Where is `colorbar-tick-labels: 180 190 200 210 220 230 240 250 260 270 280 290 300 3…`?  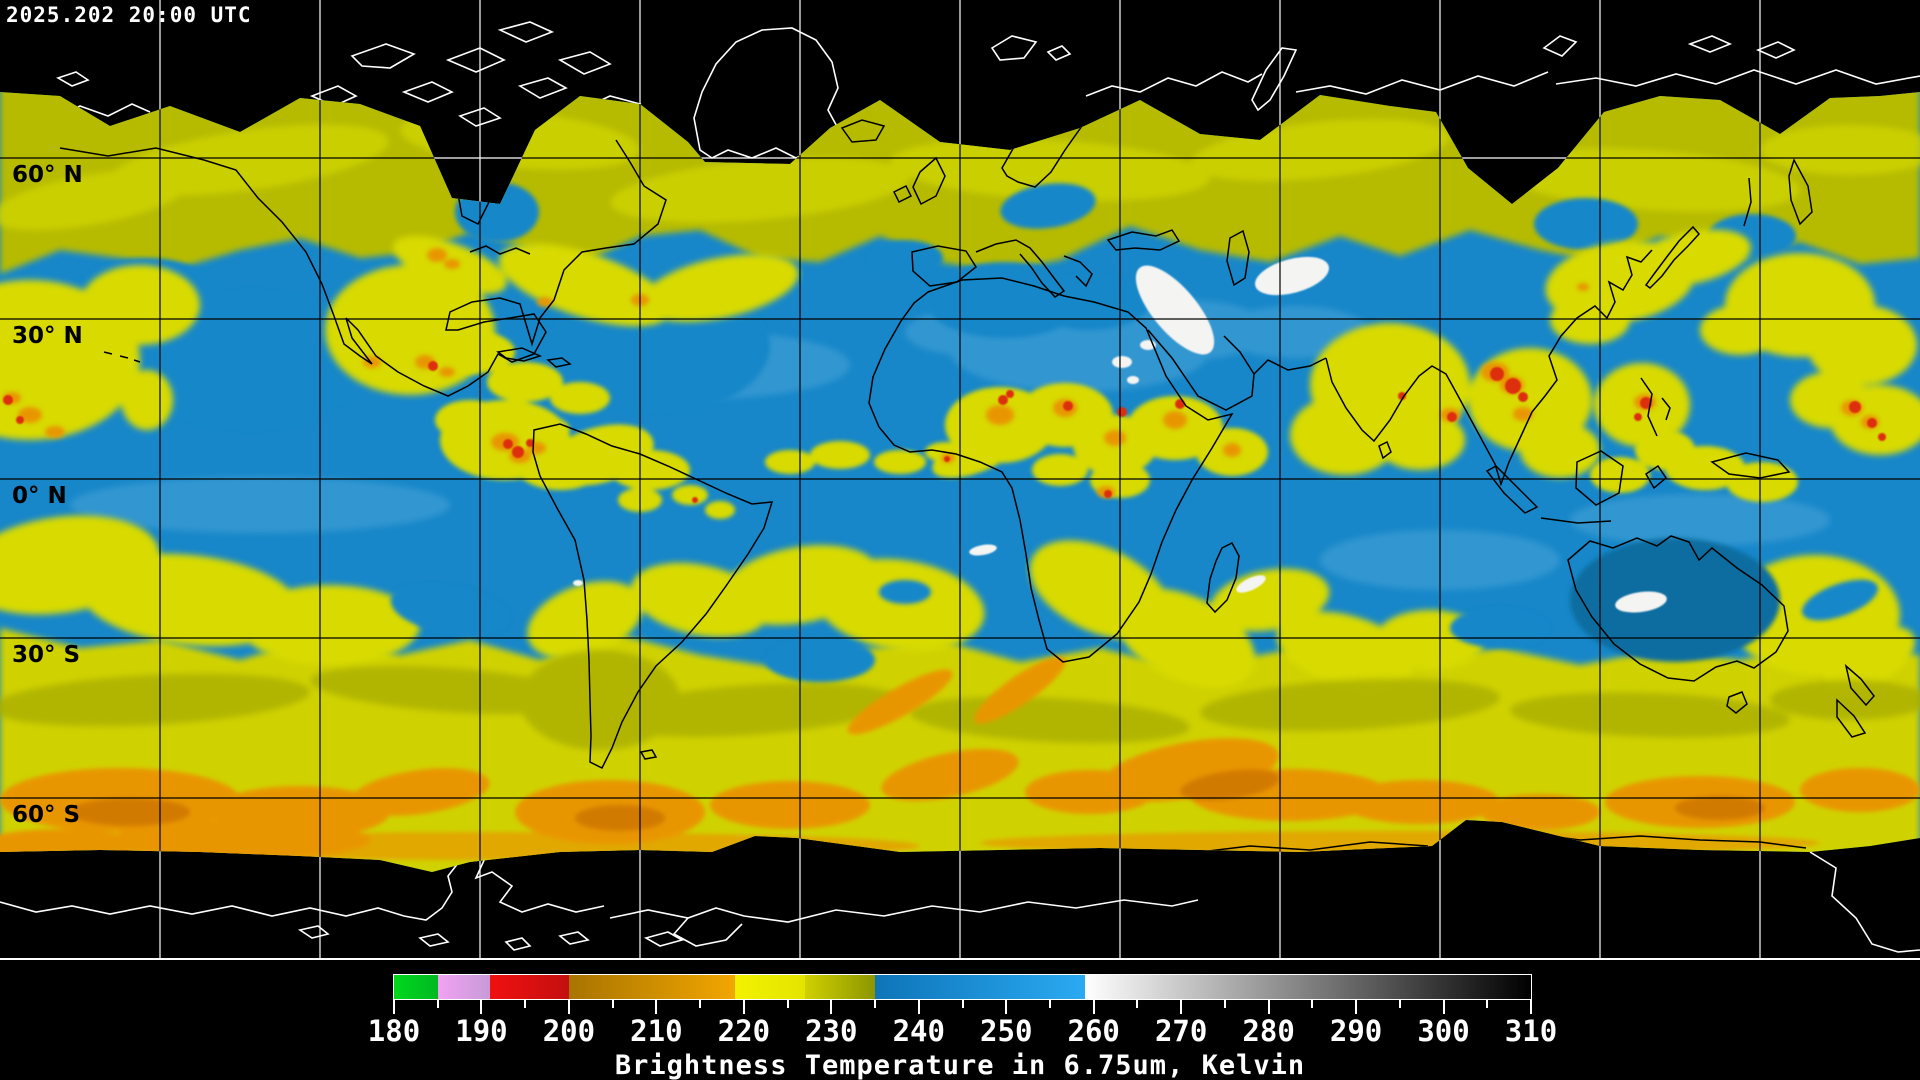 colorbar-tick-labels: 180 190 200 210 220 230 240 250 260 270 280 290 300 3… is located at coordinates (962, 1031).